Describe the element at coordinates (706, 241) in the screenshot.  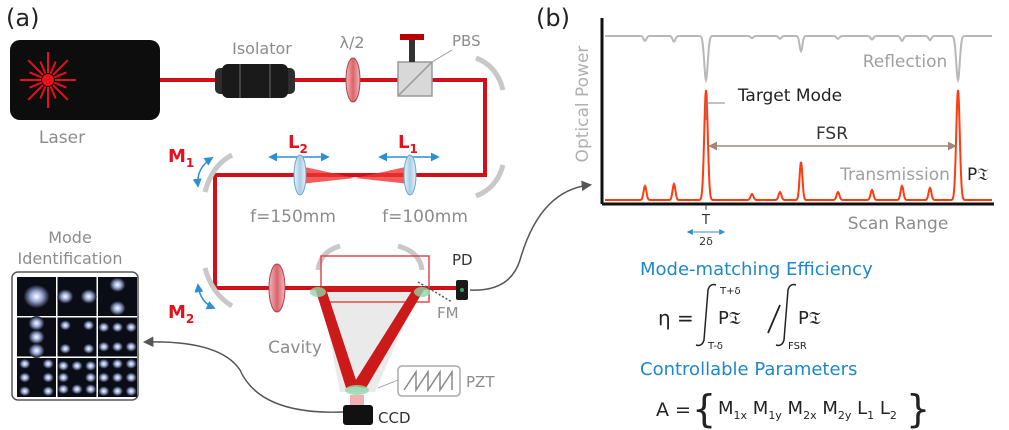
I see `two-delta-label: 2δ` at that location.